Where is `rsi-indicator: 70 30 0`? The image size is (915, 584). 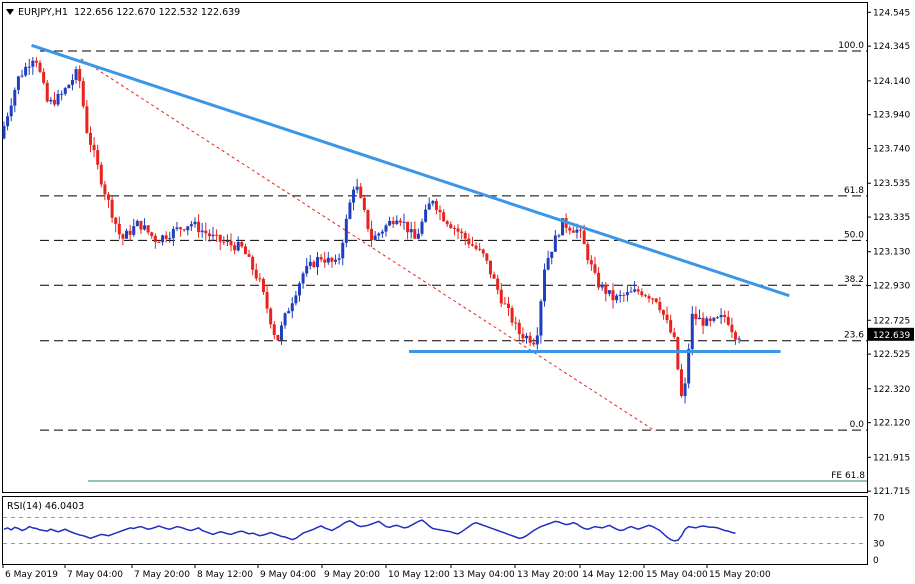
rsi-indicator: 70 30 0 is located at coordinates (444, 540).